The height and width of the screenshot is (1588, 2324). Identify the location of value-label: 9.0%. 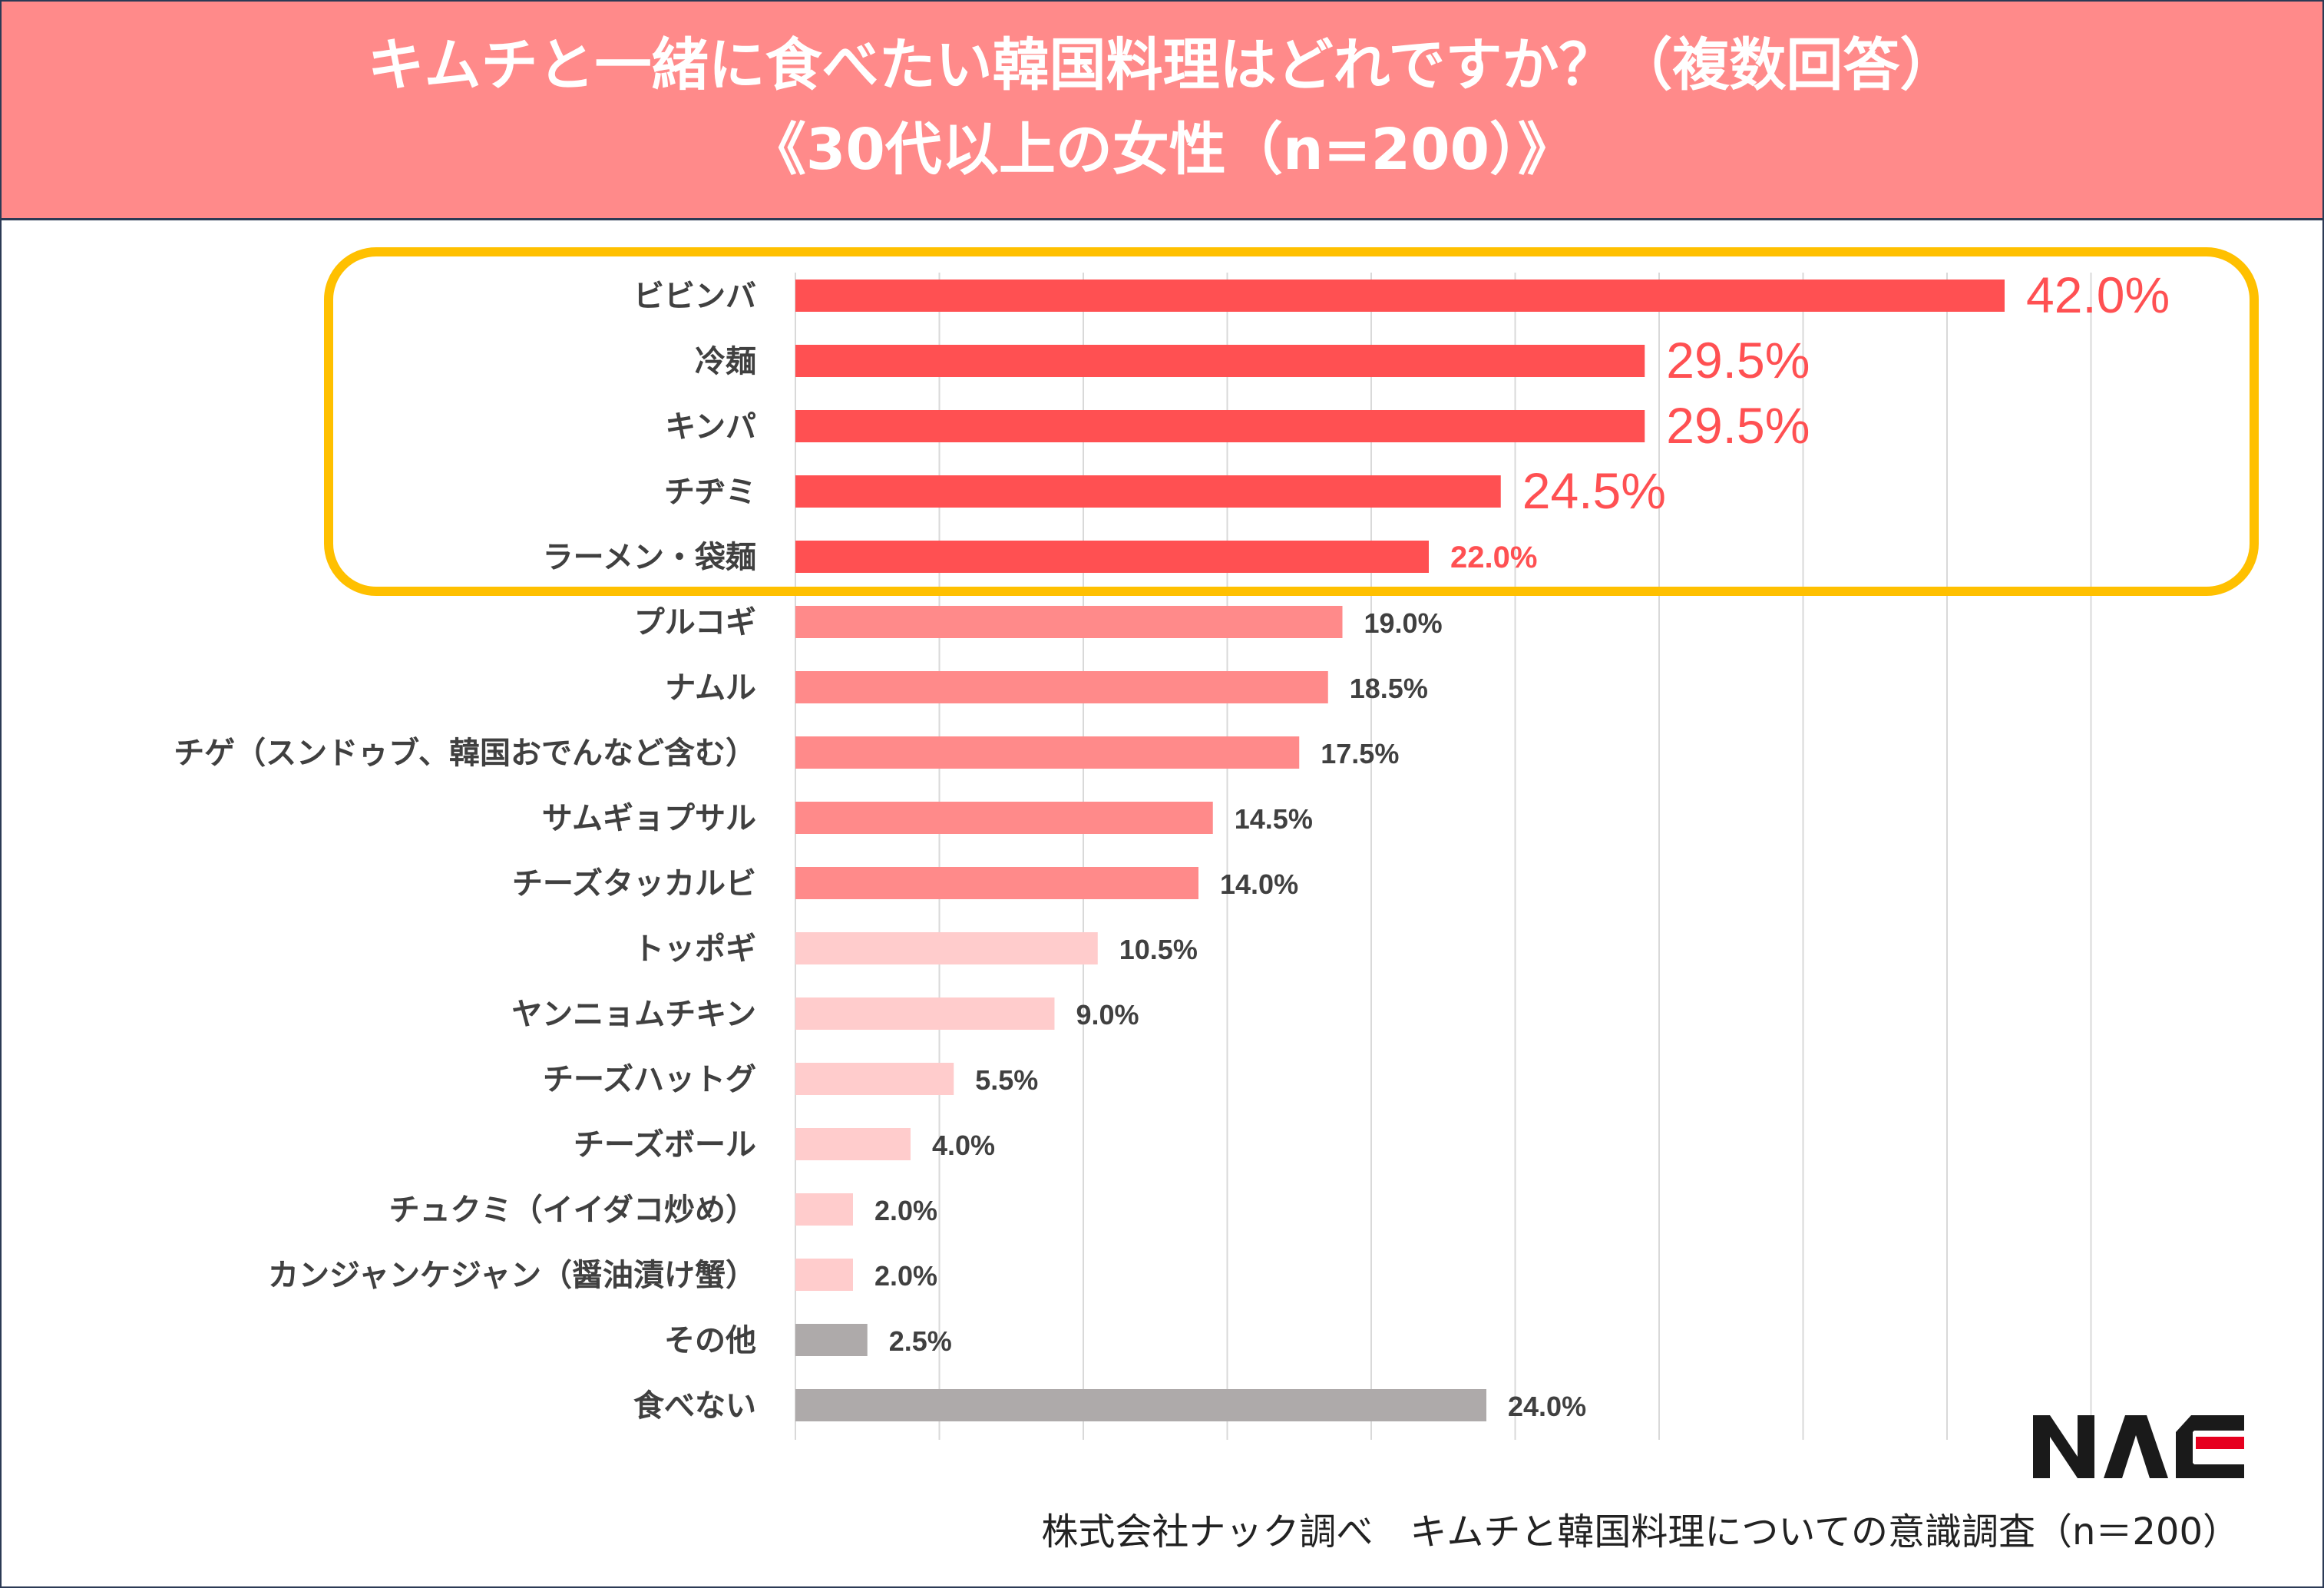
(1107, 1015).